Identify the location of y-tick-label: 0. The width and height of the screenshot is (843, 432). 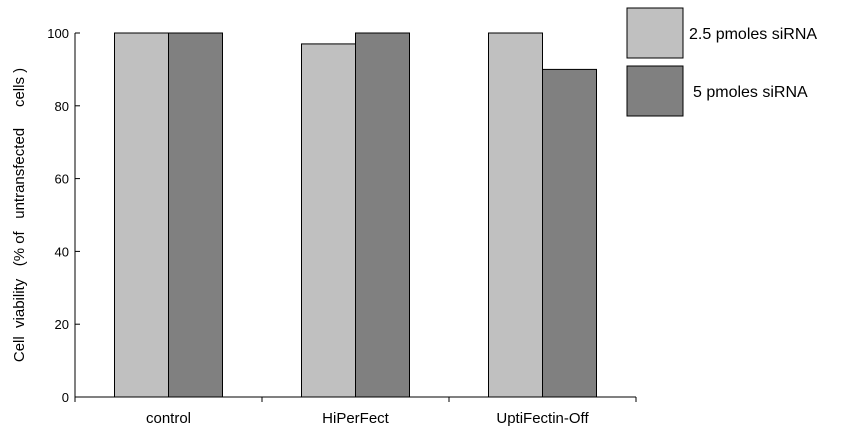
(65, 397).